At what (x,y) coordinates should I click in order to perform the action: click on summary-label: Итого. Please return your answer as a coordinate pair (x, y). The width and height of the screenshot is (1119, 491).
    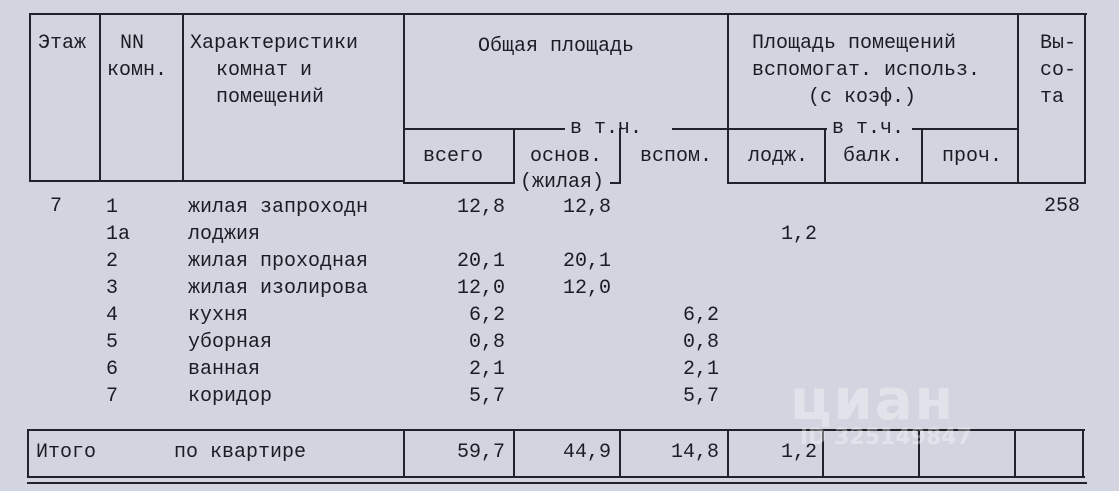
    Looking at the image, I should click on (66, 452).